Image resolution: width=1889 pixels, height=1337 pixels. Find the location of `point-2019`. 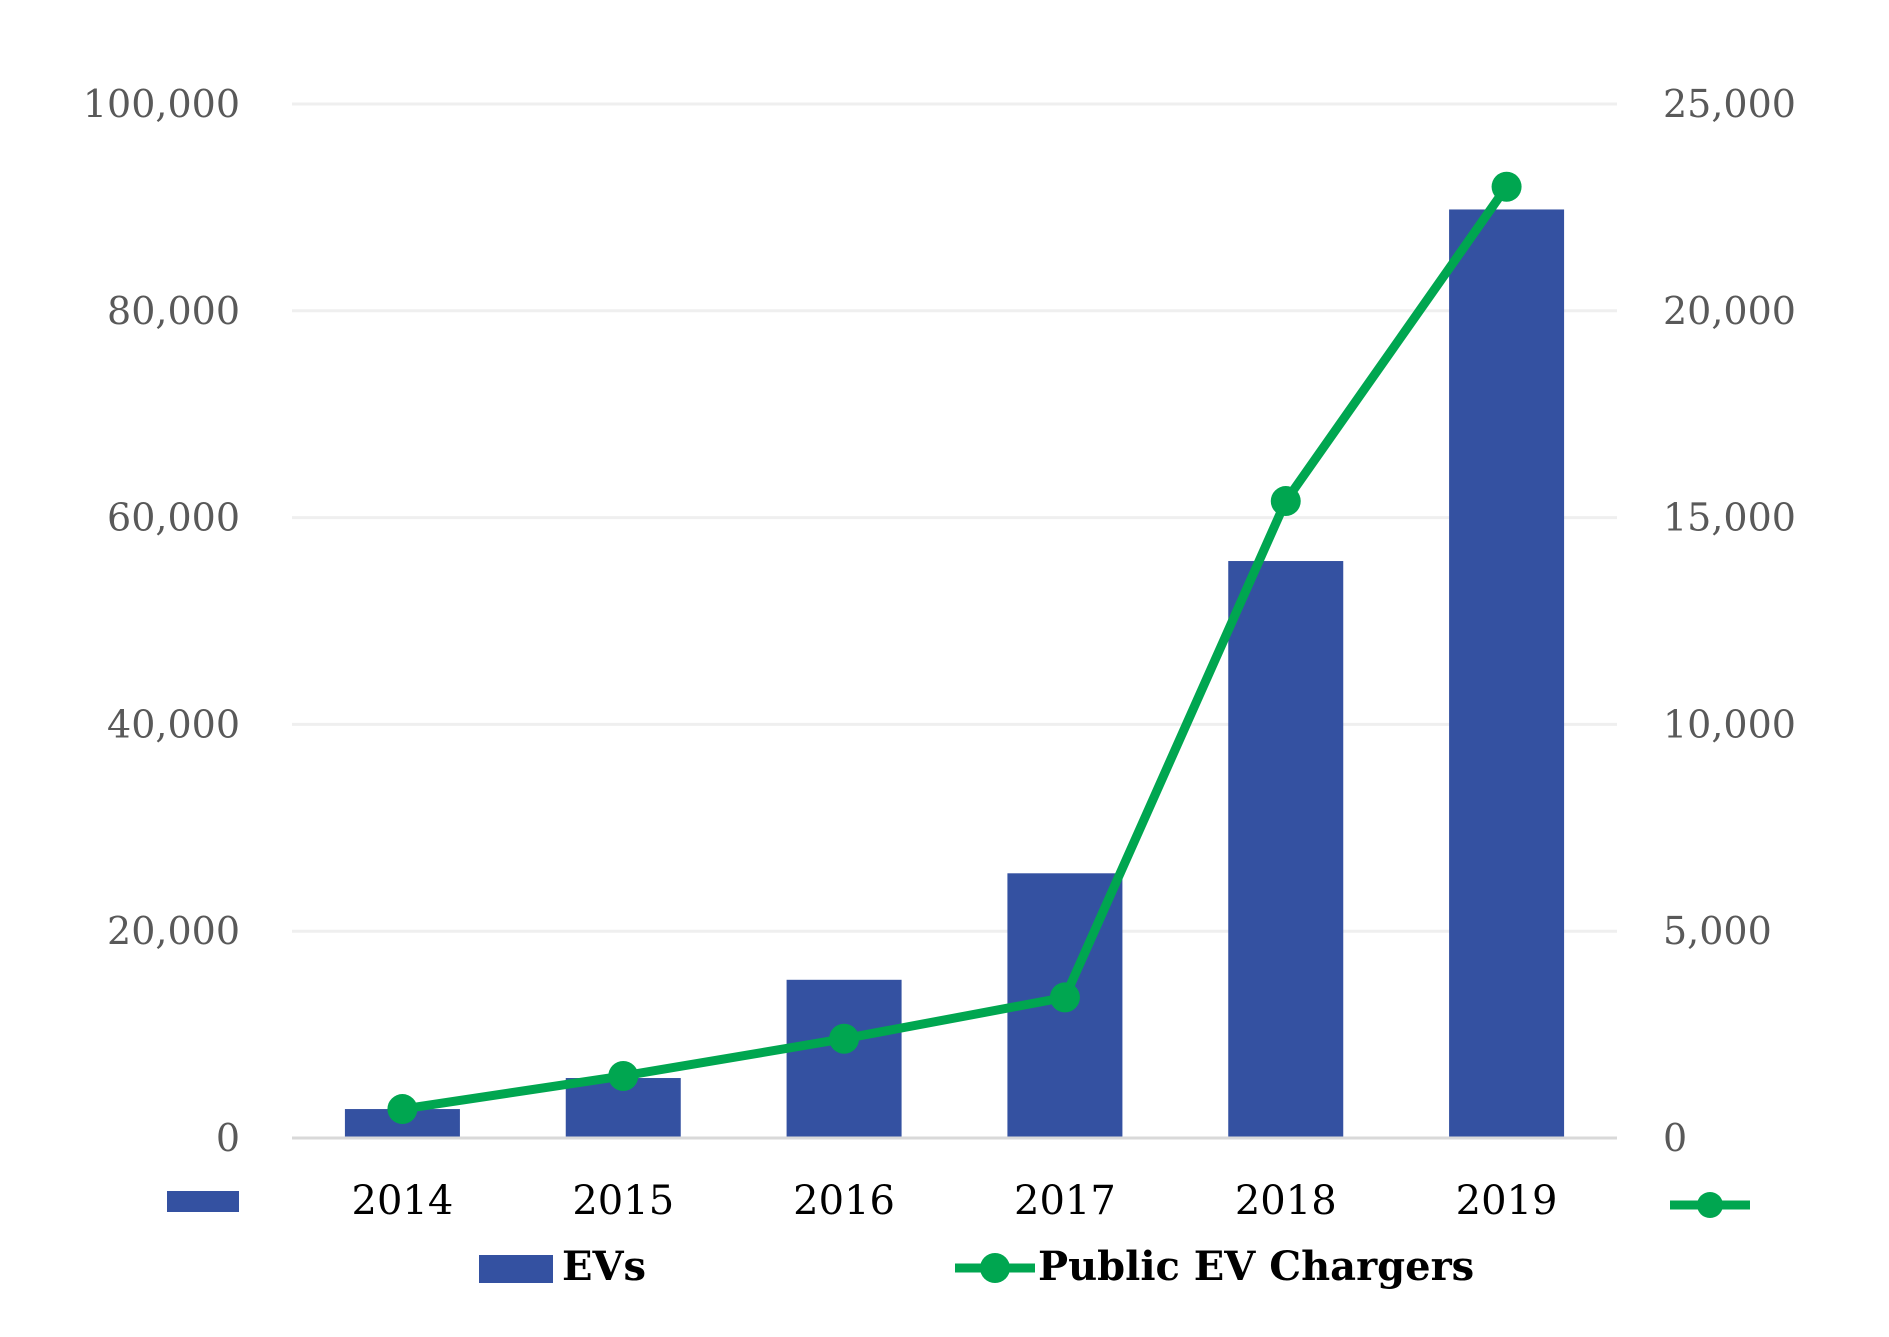

point-2019 is located at coordinates (1506, 186).